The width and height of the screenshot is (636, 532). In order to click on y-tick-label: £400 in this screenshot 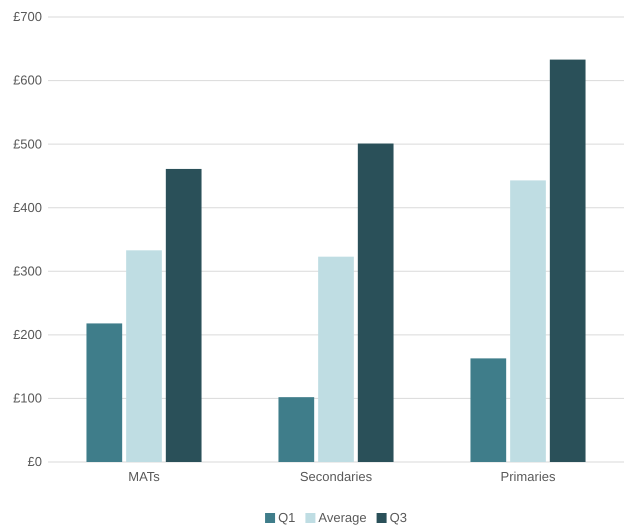, I will do `click(27, 207)`.